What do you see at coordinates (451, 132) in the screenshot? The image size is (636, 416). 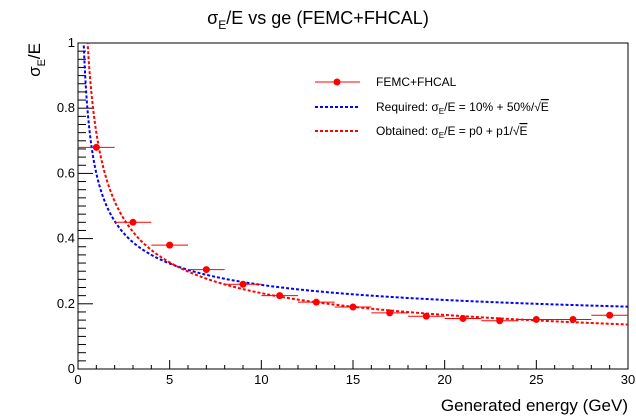 I see `legend-entry-obtained: Obtained: σE/E = p0 + p1/√E` at bounding box center [451, 132].